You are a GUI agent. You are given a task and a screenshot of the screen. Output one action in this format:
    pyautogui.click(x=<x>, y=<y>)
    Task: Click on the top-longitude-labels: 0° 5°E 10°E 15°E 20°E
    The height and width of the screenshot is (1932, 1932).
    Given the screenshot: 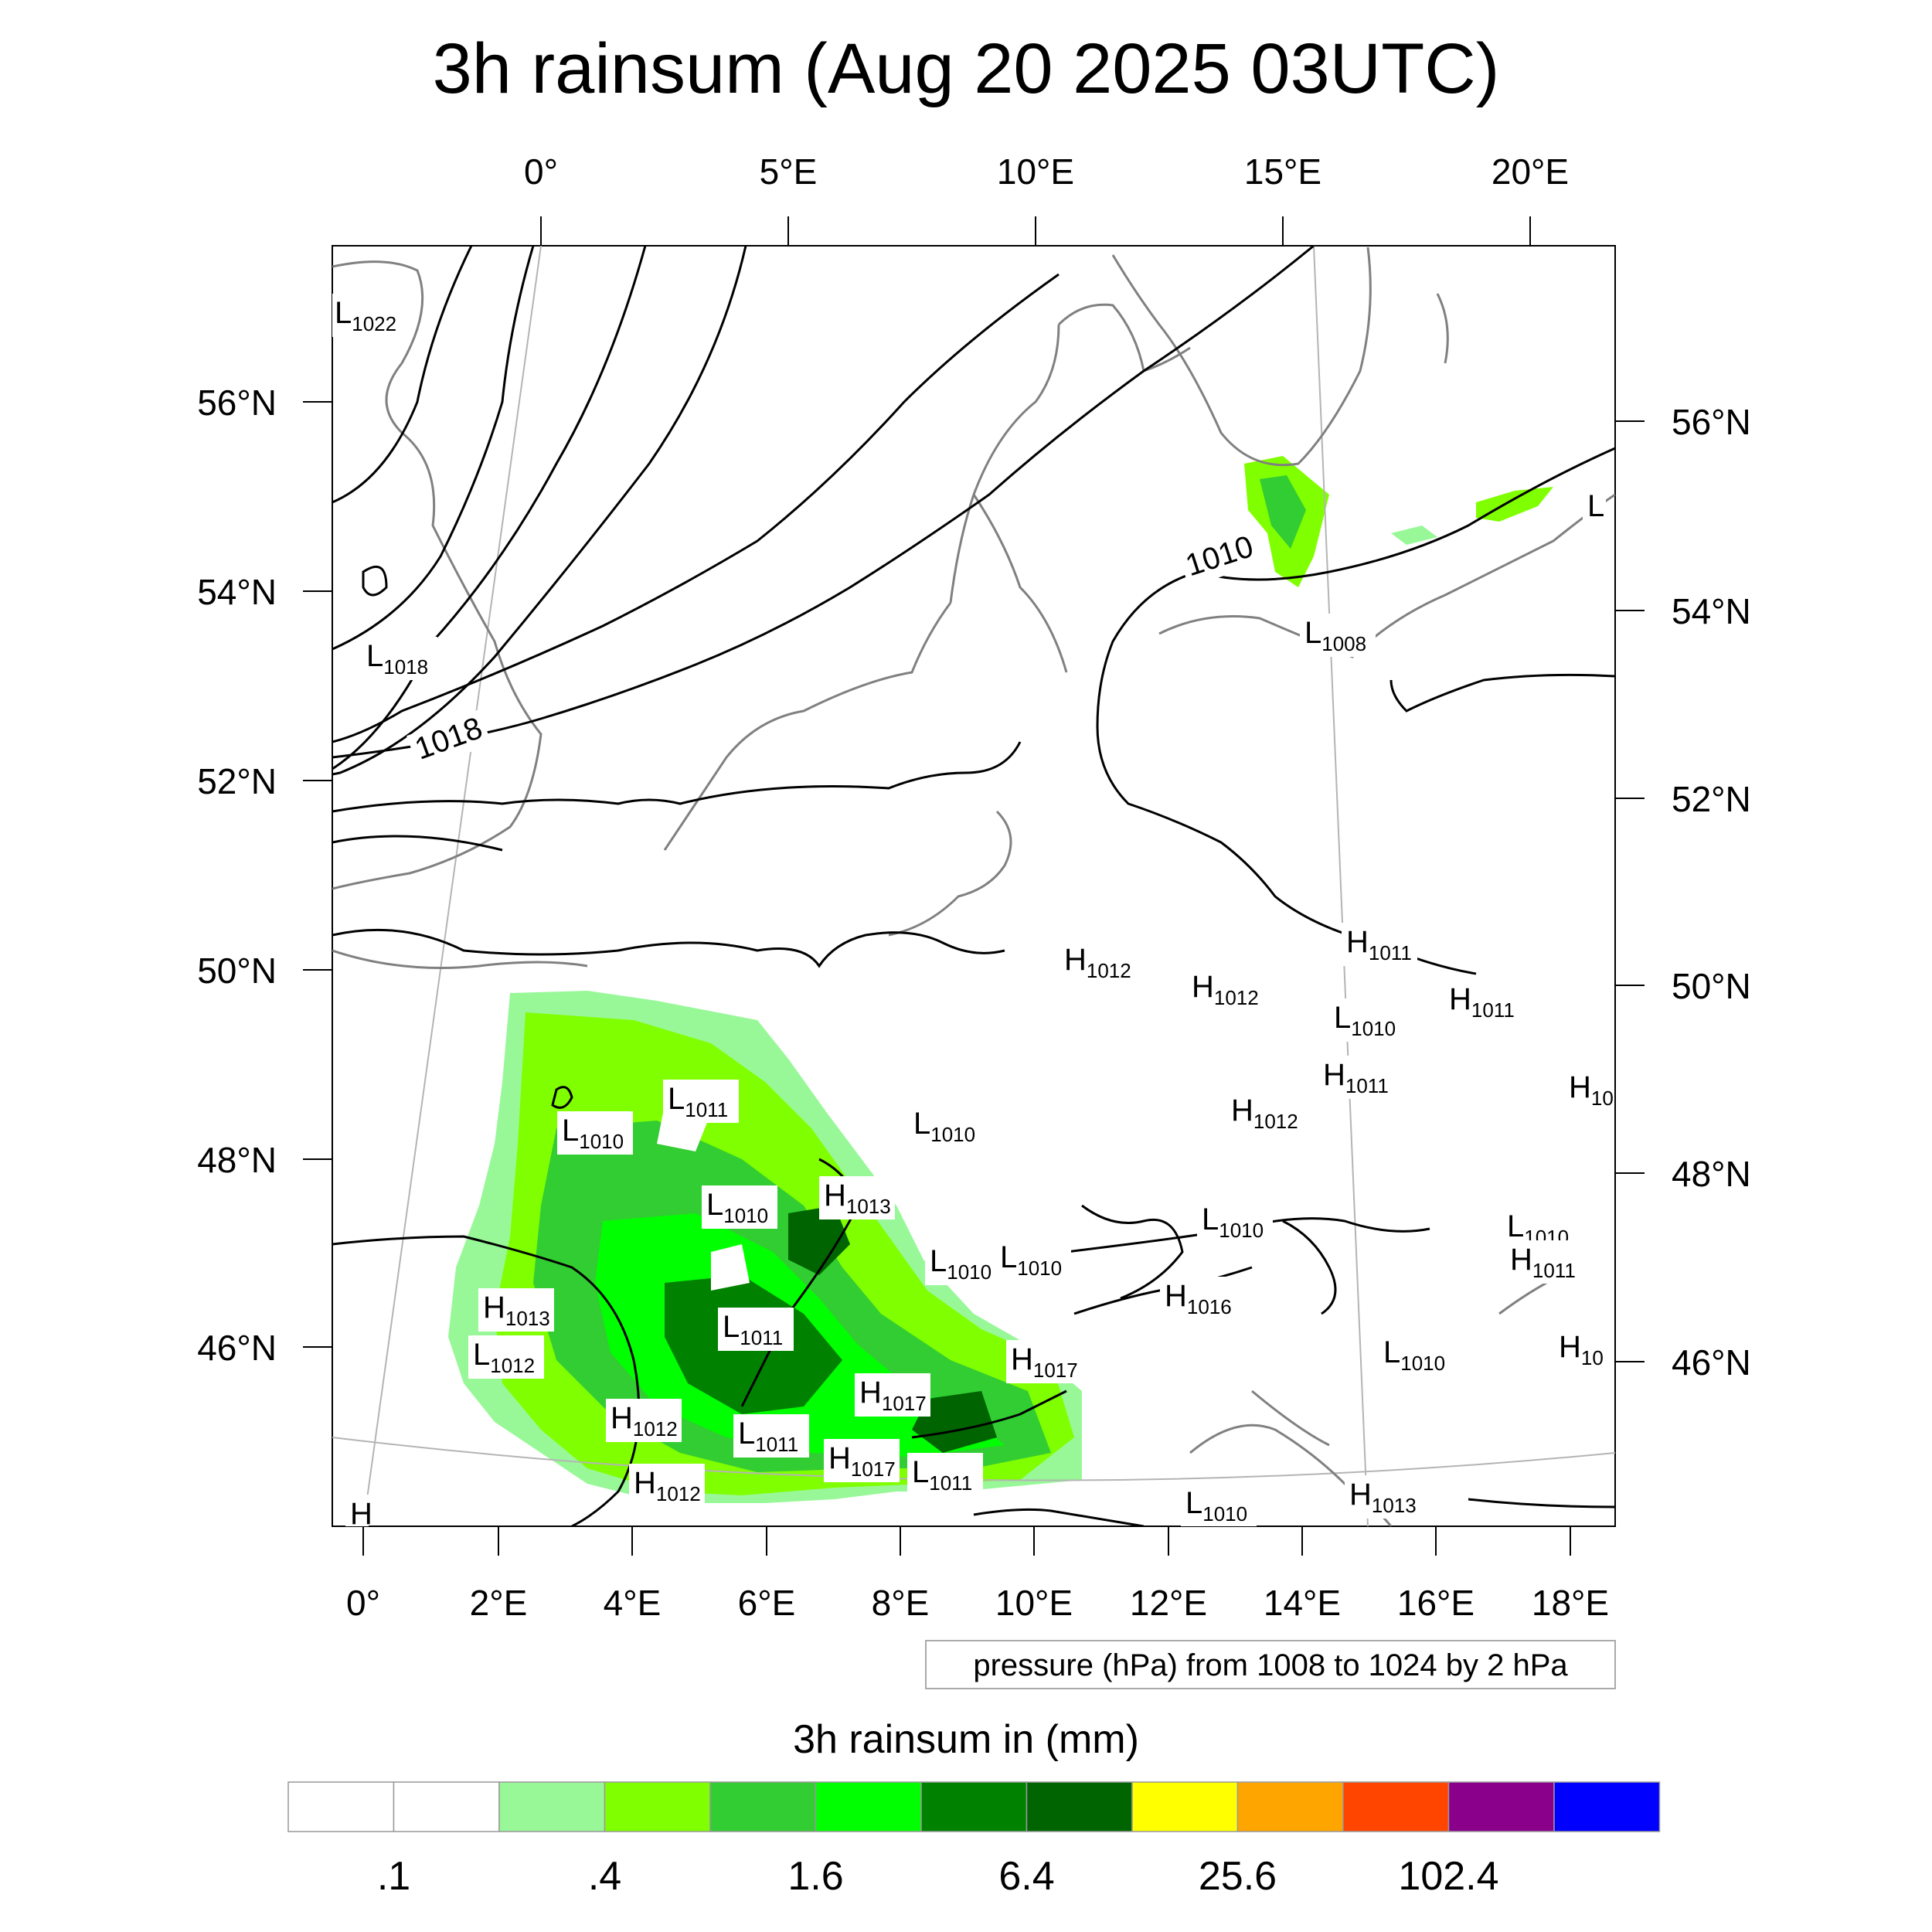 What is the action you would take?
    pyautogui.click(x=1047, y=171)
    